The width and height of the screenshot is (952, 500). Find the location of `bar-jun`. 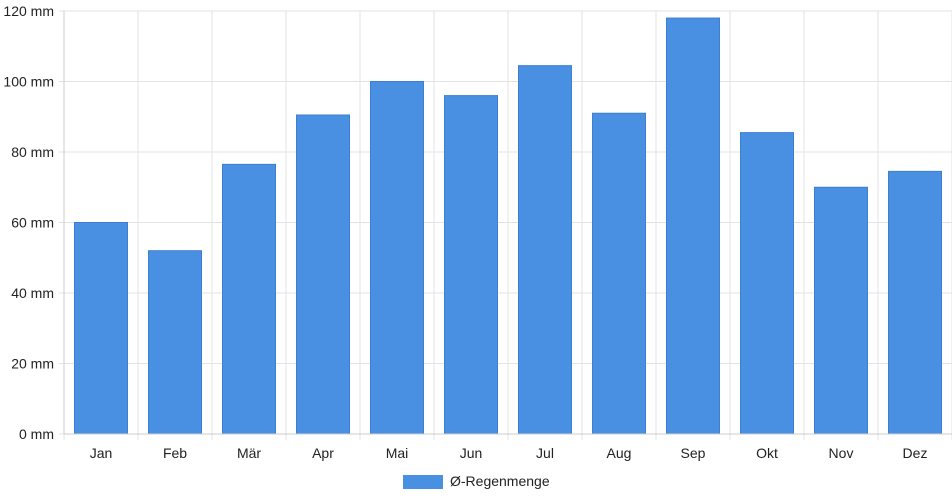

bar-jun is located at coordinates (471, 265).